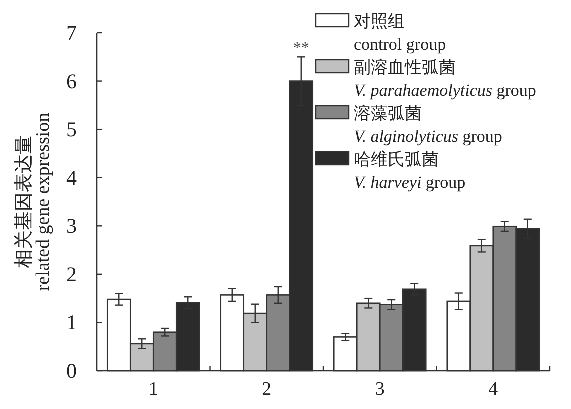 The height and width of the screenshot is (409, 571). I want to click on y-tick-label: 2, so click(71, 274).